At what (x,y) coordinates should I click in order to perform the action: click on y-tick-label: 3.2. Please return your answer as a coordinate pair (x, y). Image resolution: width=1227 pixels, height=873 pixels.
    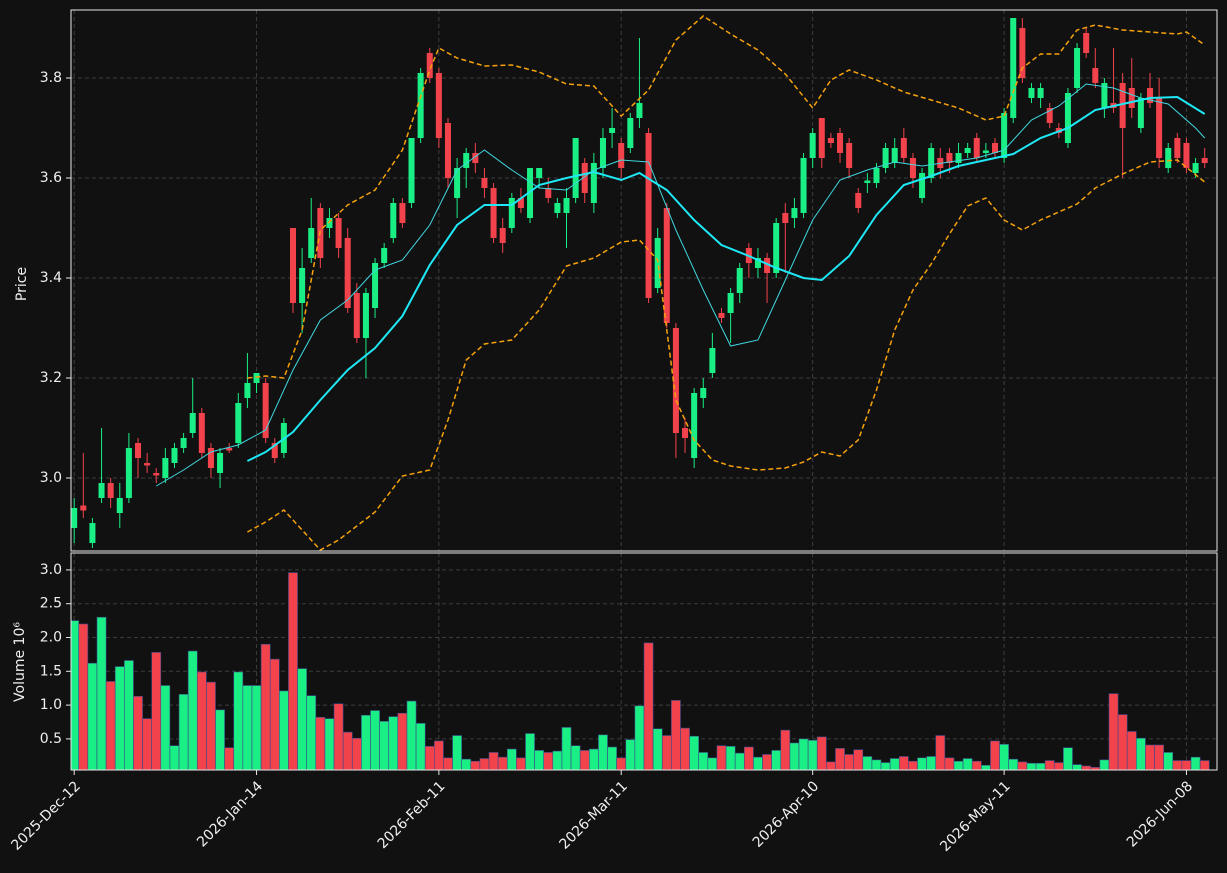
    Looking at the image, I should click on (51, 378).